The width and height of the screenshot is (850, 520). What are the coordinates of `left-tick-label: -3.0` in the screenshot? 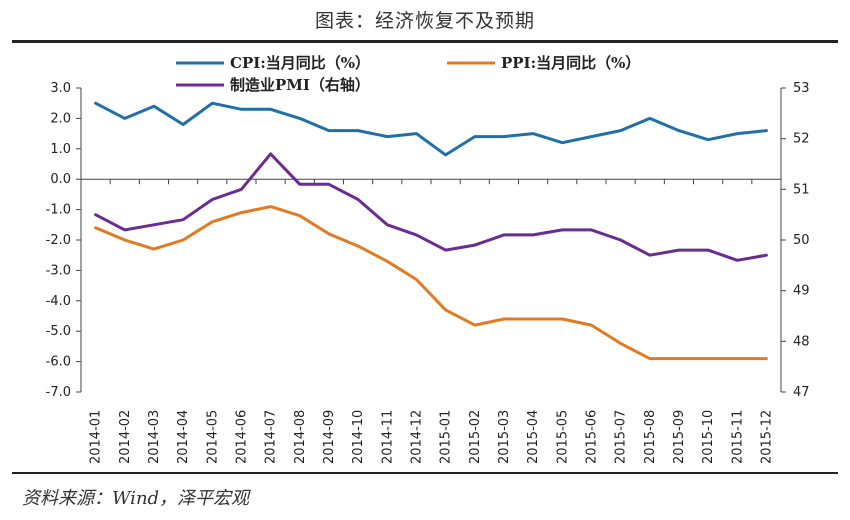 It's located at (58, 270).